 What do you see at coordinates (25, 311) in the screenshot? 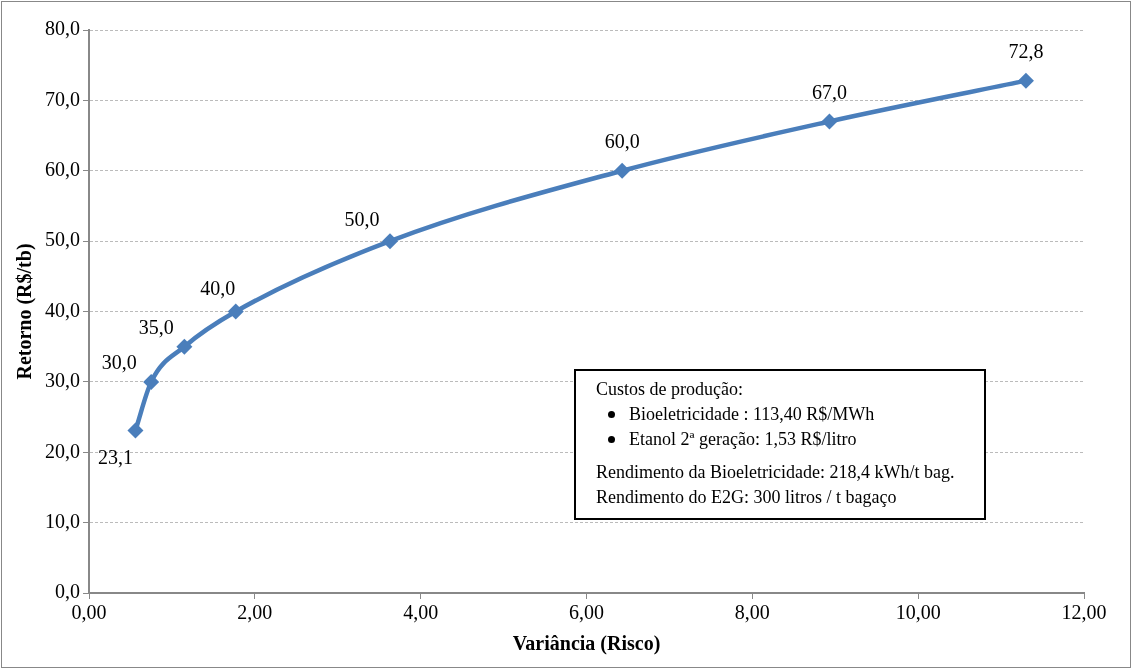
I see `y-axis-title: Retorno (R$/tb)` at bounding box center [25, 311].